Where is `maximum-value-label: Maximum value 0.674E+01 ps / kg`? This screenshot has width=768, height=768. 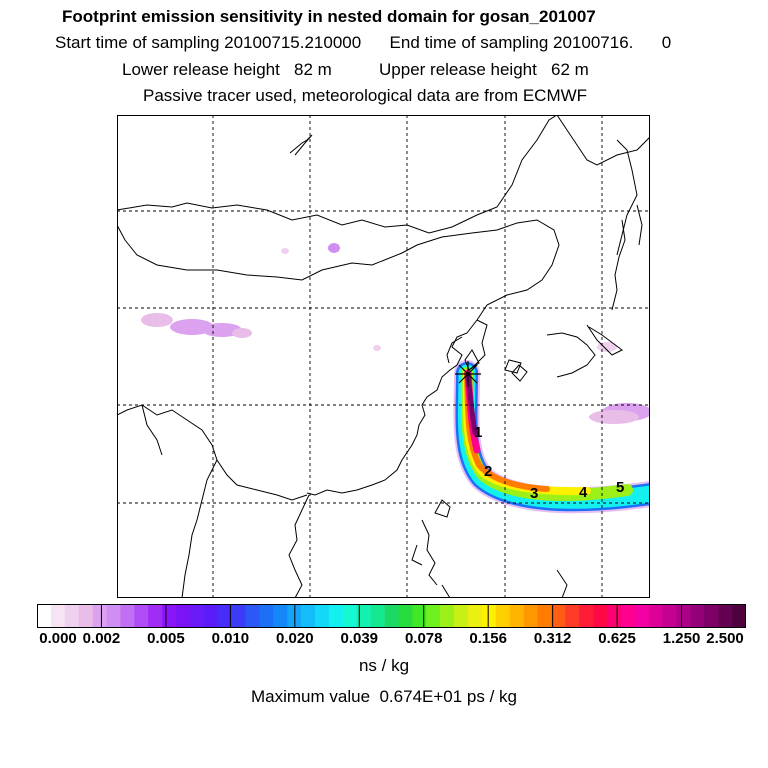 maximum-value-label: Maximum value 0.674E+01 ps / kg is located at coordinates (384, 696).